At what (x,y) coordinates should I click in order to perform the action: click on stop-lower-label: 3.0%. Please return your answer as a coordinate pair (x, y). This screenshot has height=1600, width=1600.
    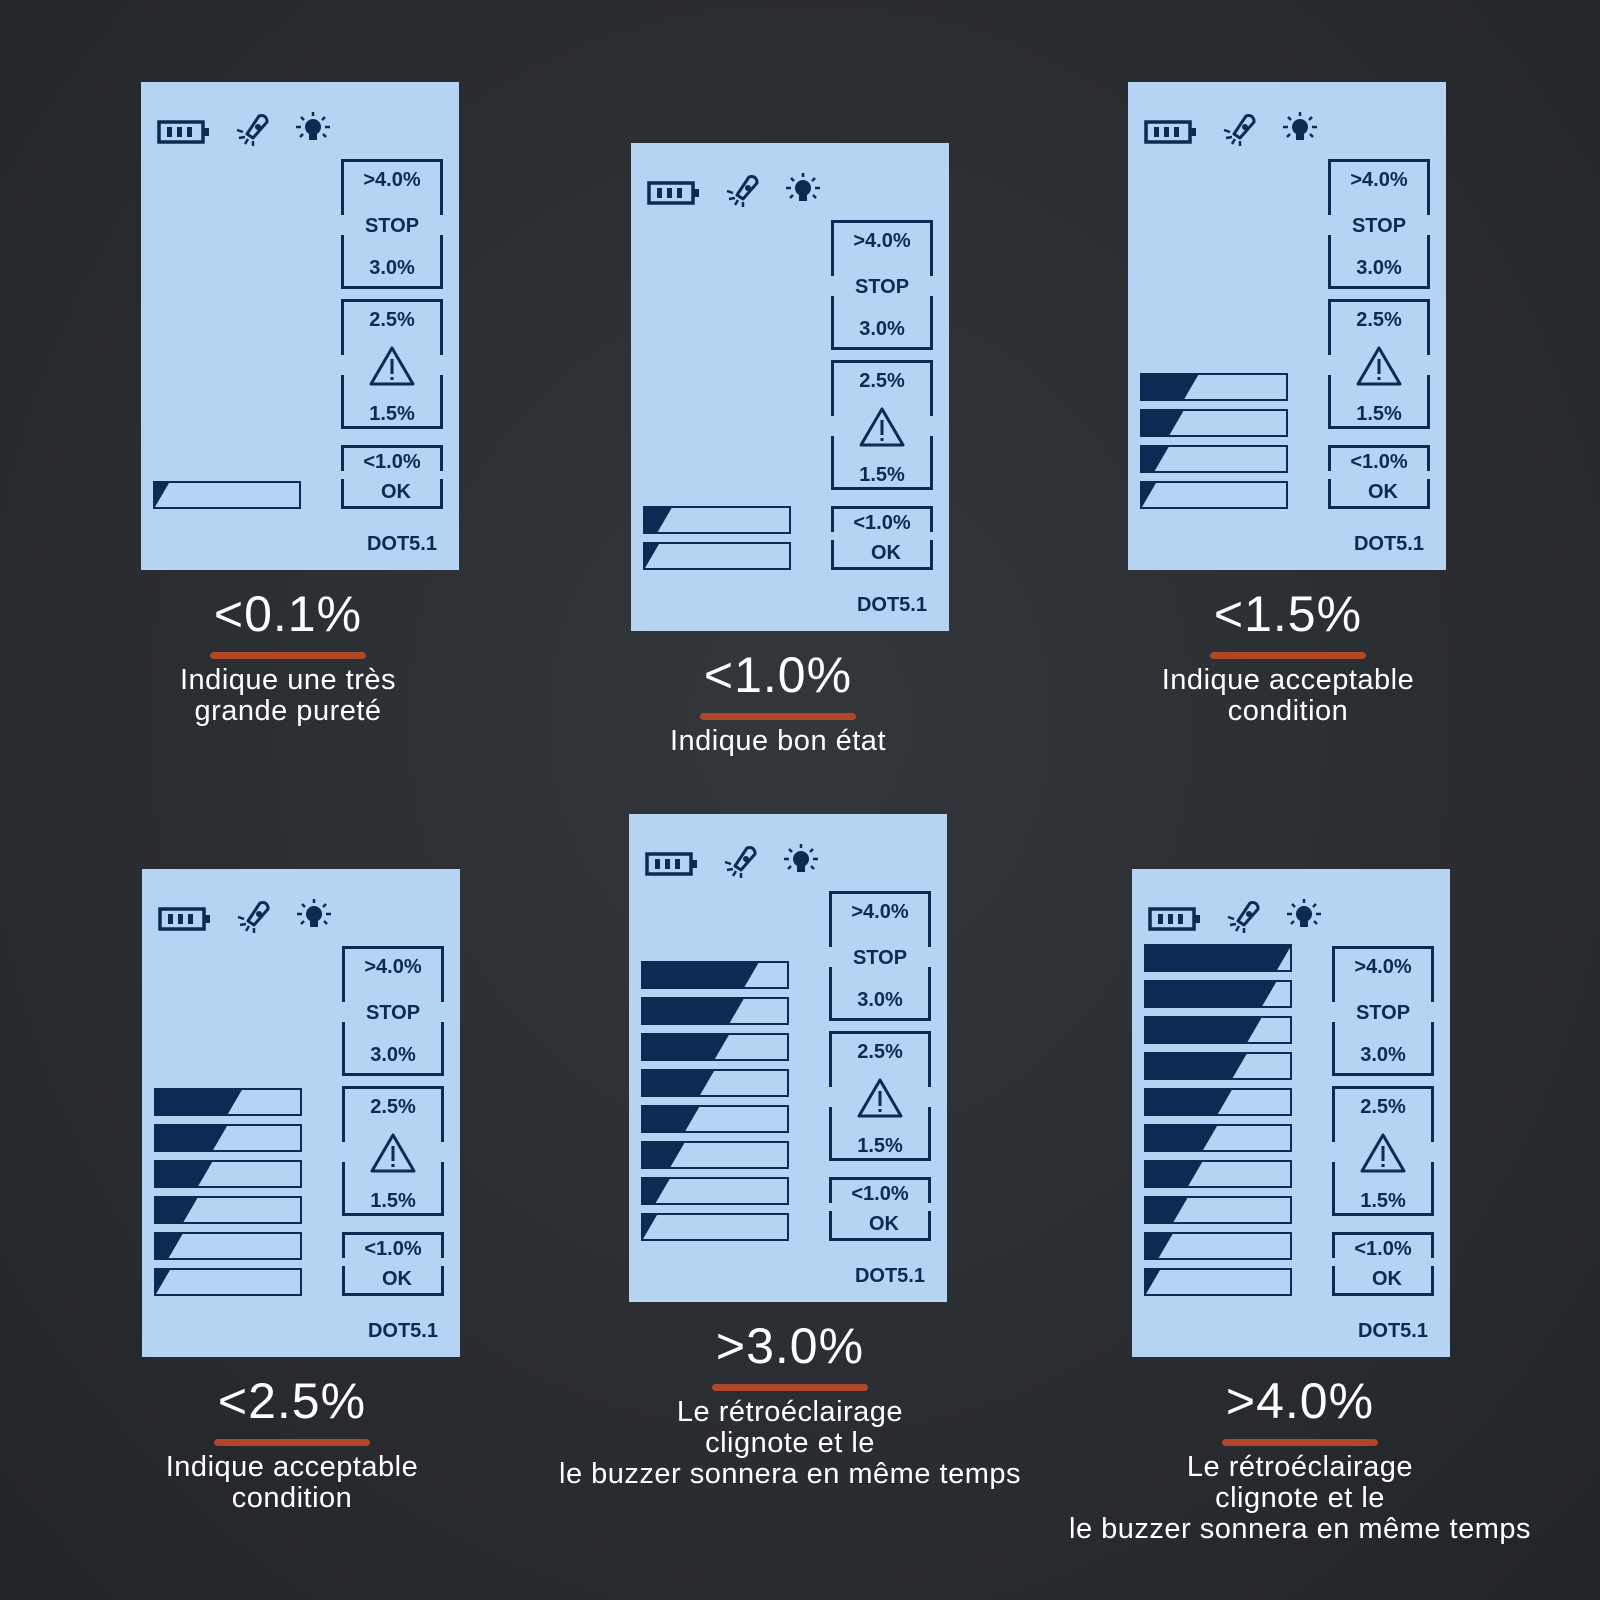
    Looking at the image, I should click on (1379, 268).